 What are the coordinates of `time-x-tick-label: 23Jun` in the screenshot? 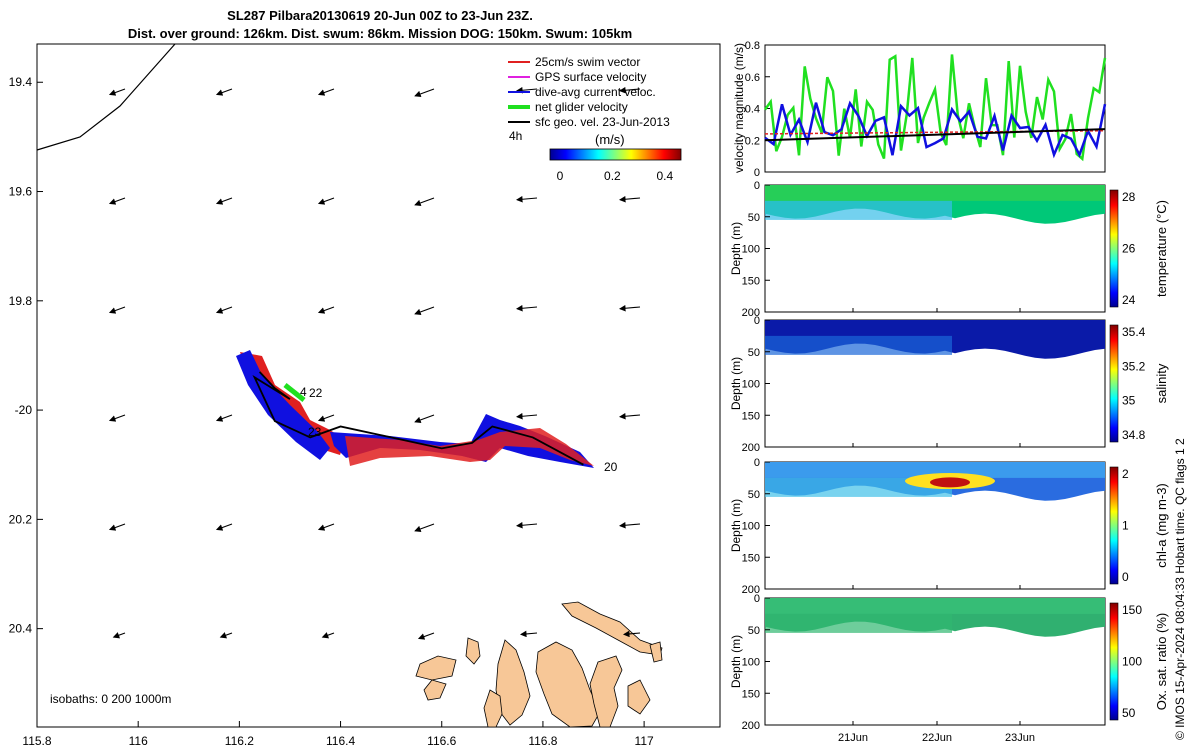 It's located at (1020, 738).